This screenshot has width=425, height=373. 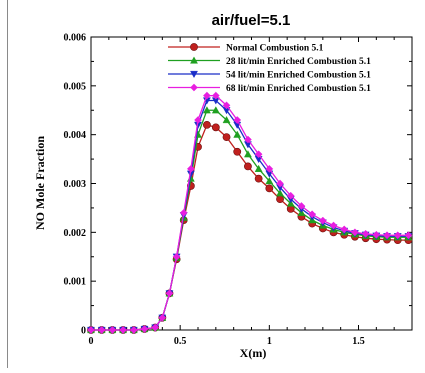 I want to click on legend-label: Normal Combustion 5.1, so click(x=275, y=49).